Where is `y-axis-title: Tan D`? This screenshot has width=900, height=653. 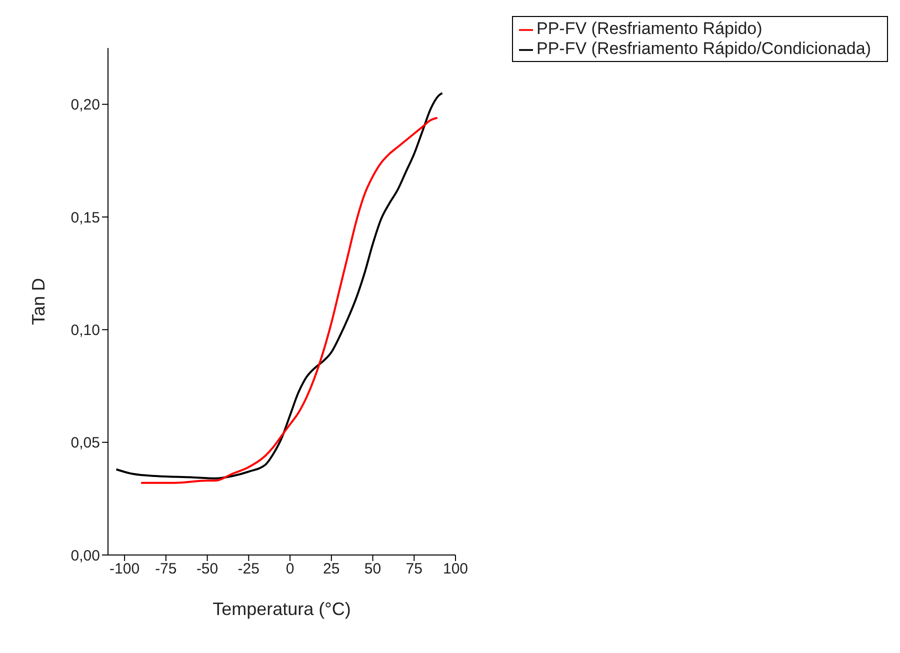 y-axis-title: Tan D is located at coordinates (38, 302).